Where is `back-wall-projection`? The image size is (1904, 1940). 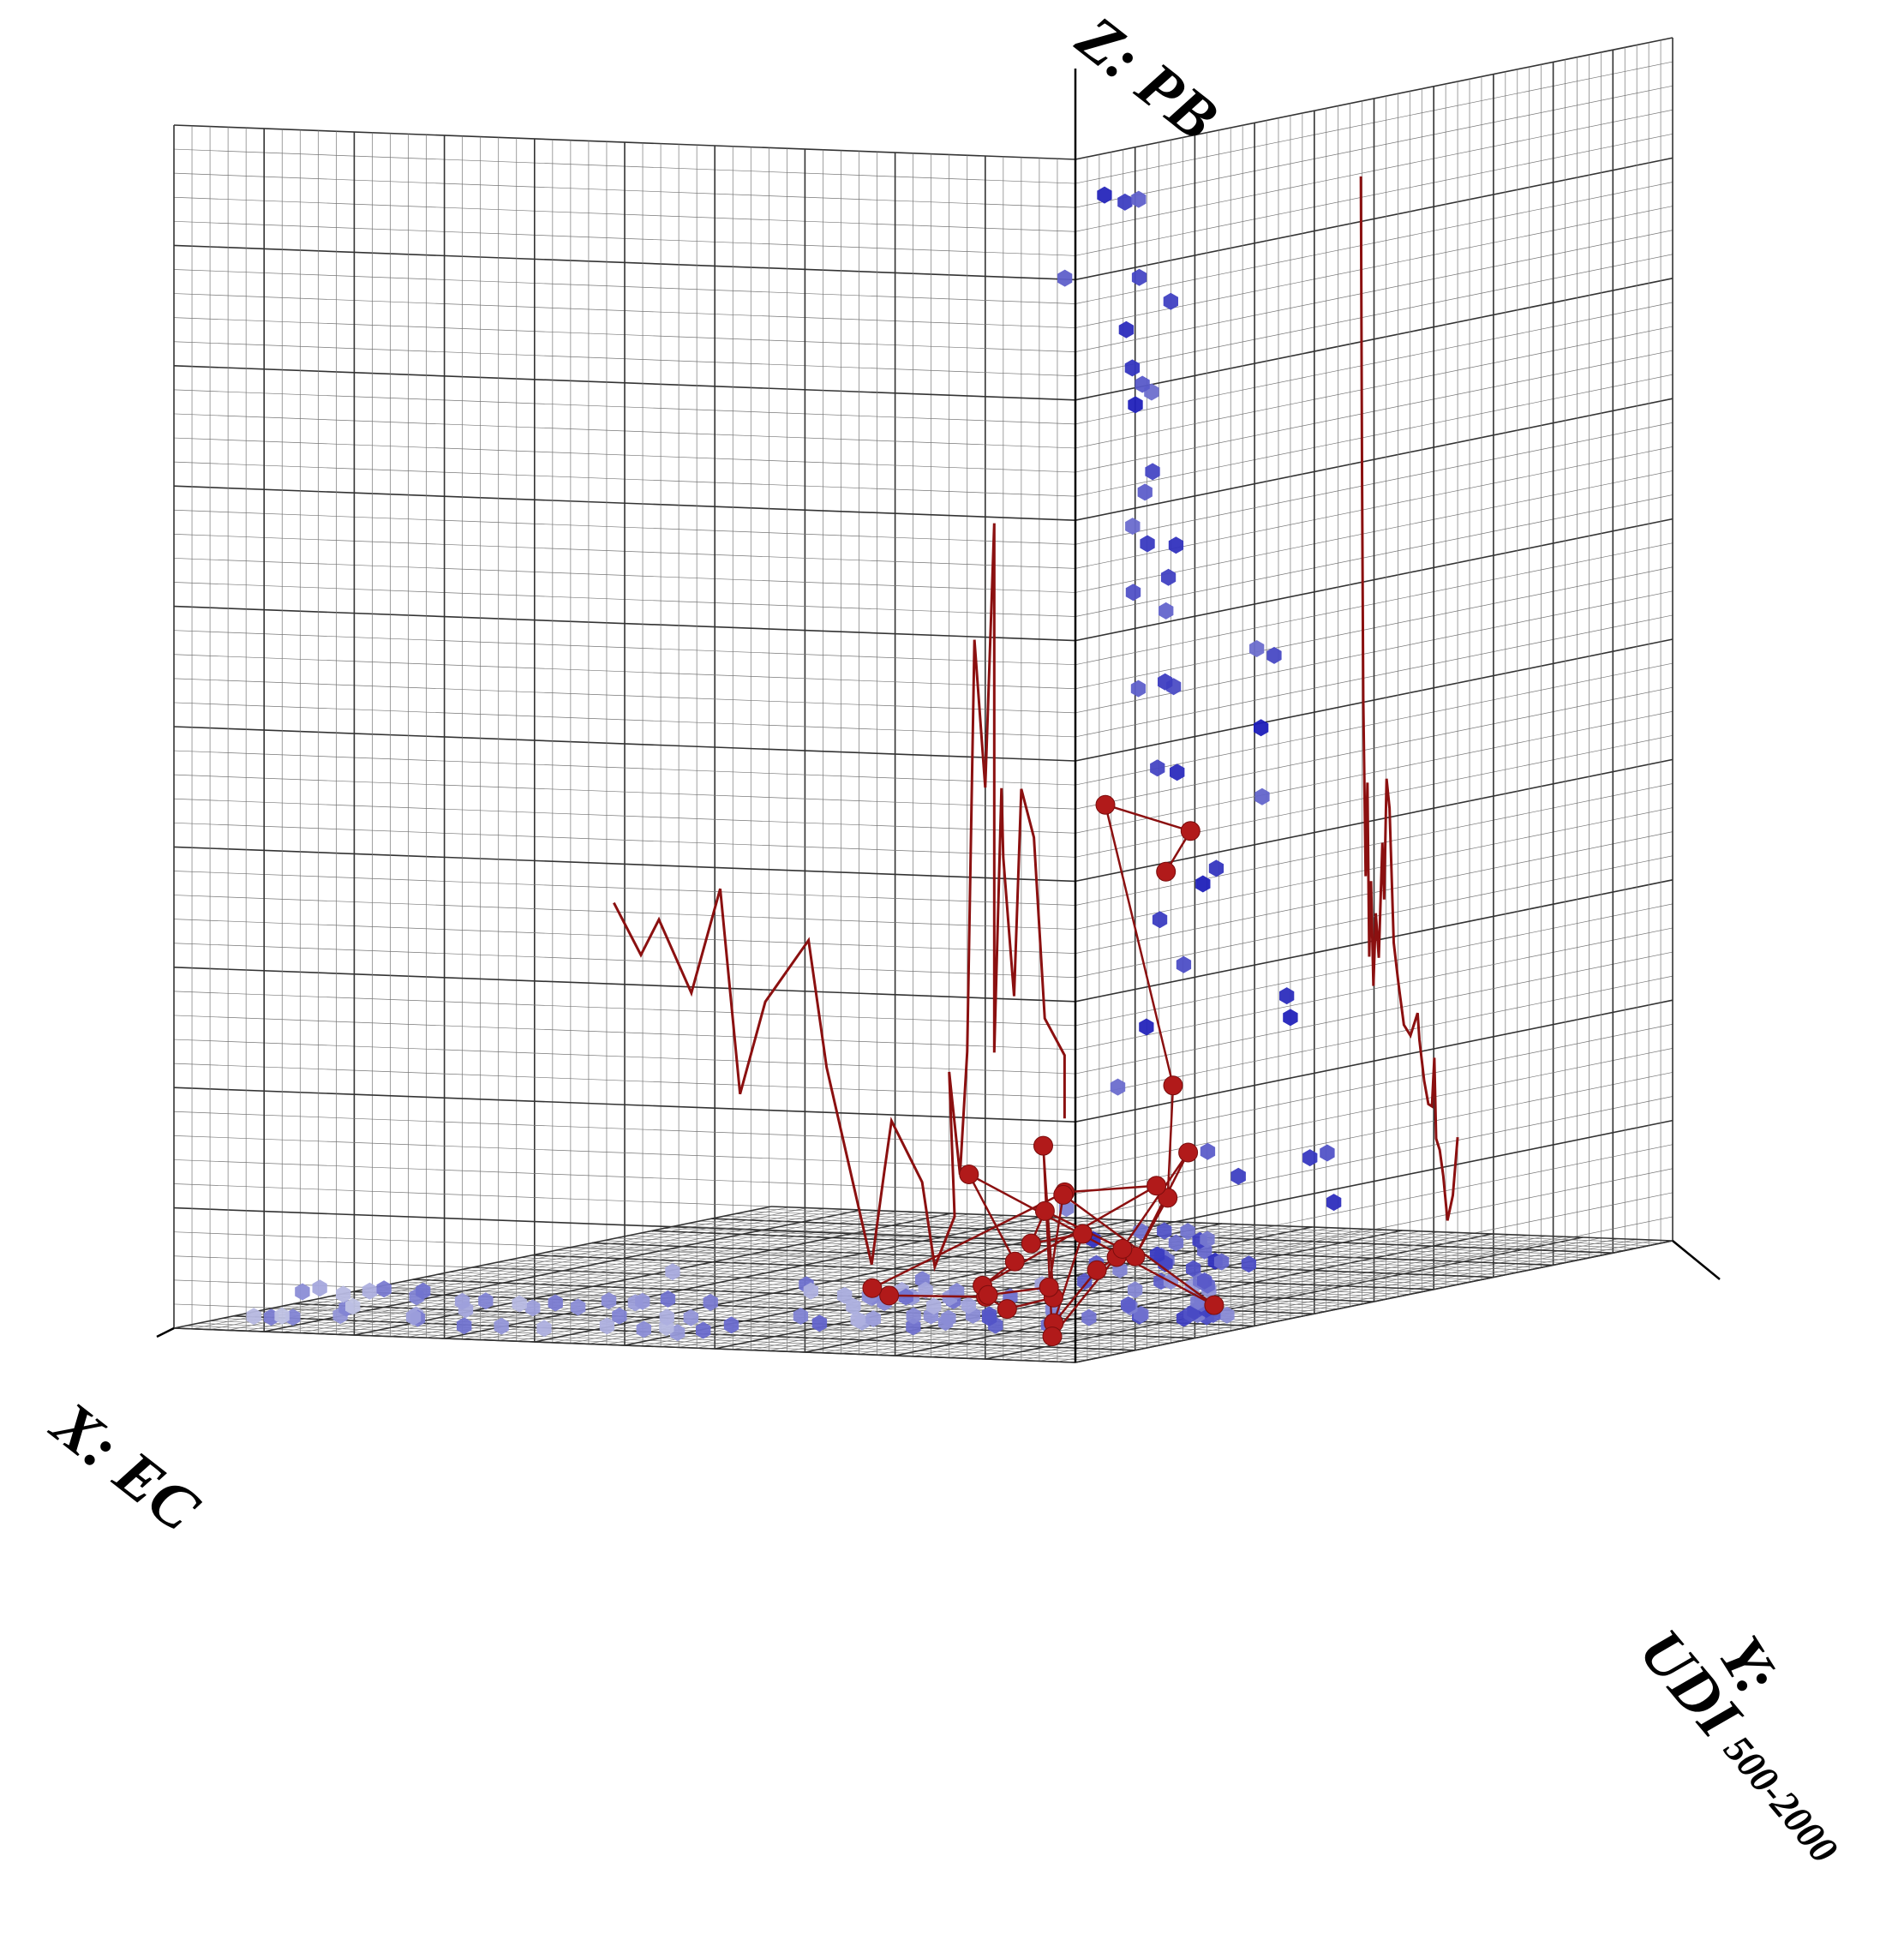 back-wall-projection is located at coordinates (840, 898).